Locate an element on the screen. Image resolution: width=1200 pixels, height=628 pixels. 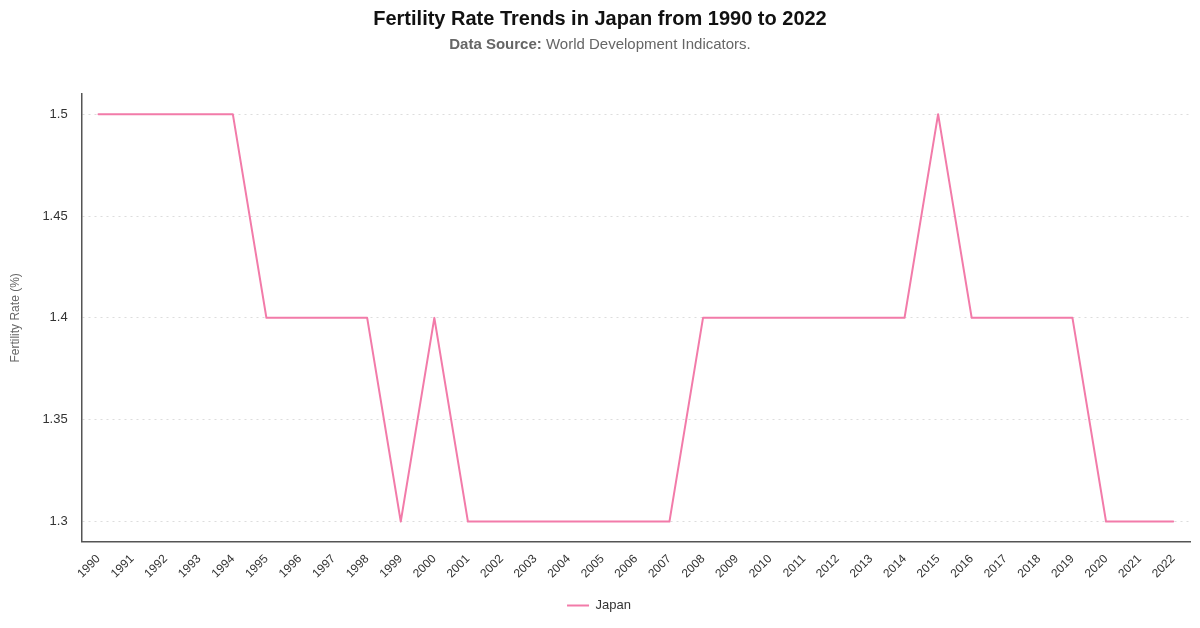
legend-label: Japan is located at coordinates (613, 605).